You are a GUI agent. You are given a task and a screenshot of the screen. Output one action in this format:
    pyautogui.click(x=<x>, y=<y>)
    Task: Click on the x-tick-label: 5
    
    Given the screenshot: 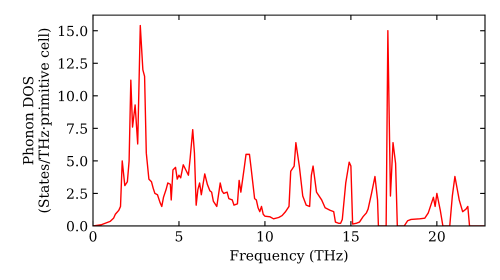 What is the action you would take?
    pyautogui.click(x=179, y=236)
    